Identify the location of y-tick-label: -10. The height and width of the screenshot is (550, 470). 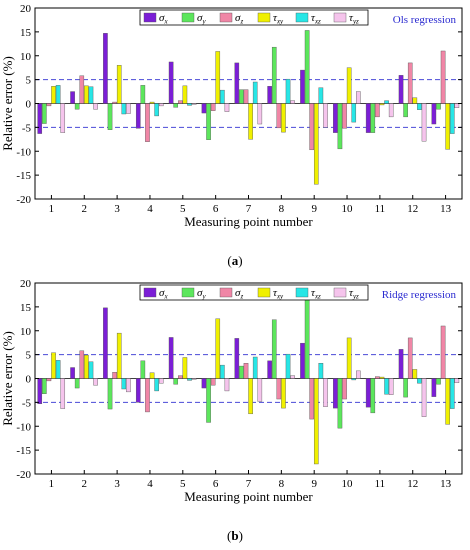
(23, 152).